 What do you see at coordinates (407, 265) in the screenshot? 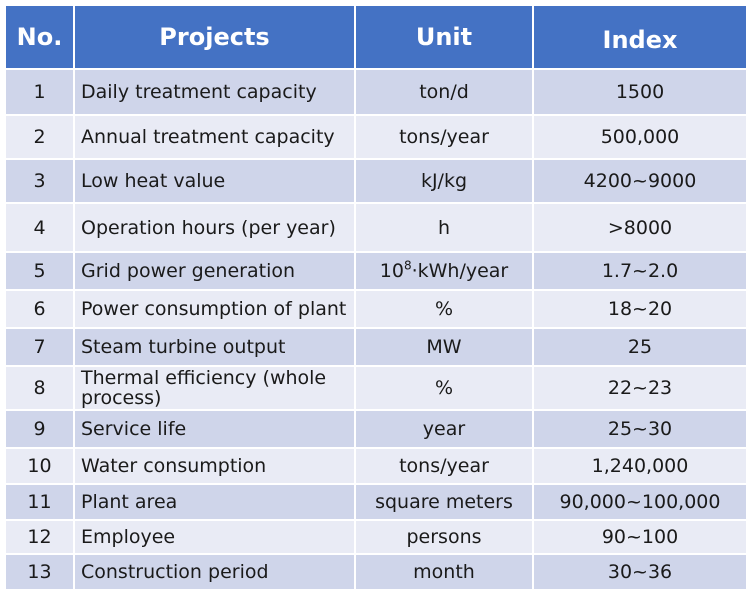
I see `unit-exponent: 8` at bounding box center [407, 265].